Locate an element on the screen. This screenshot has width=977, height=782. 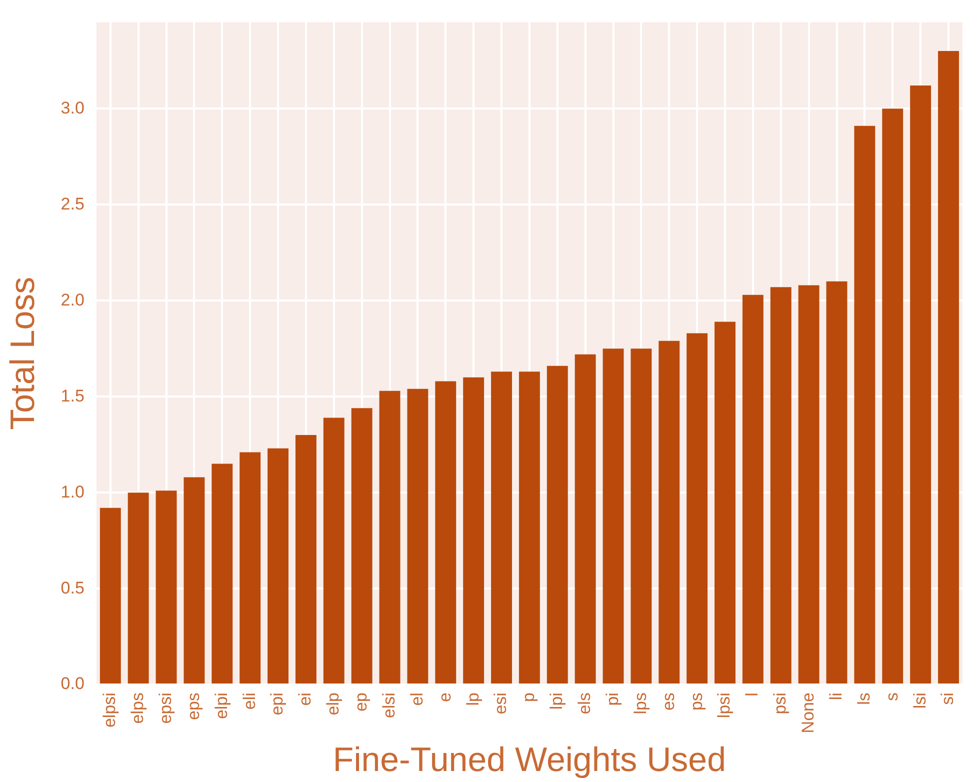
y-axis-title: Total Loss is located at coordinates (23, 353).